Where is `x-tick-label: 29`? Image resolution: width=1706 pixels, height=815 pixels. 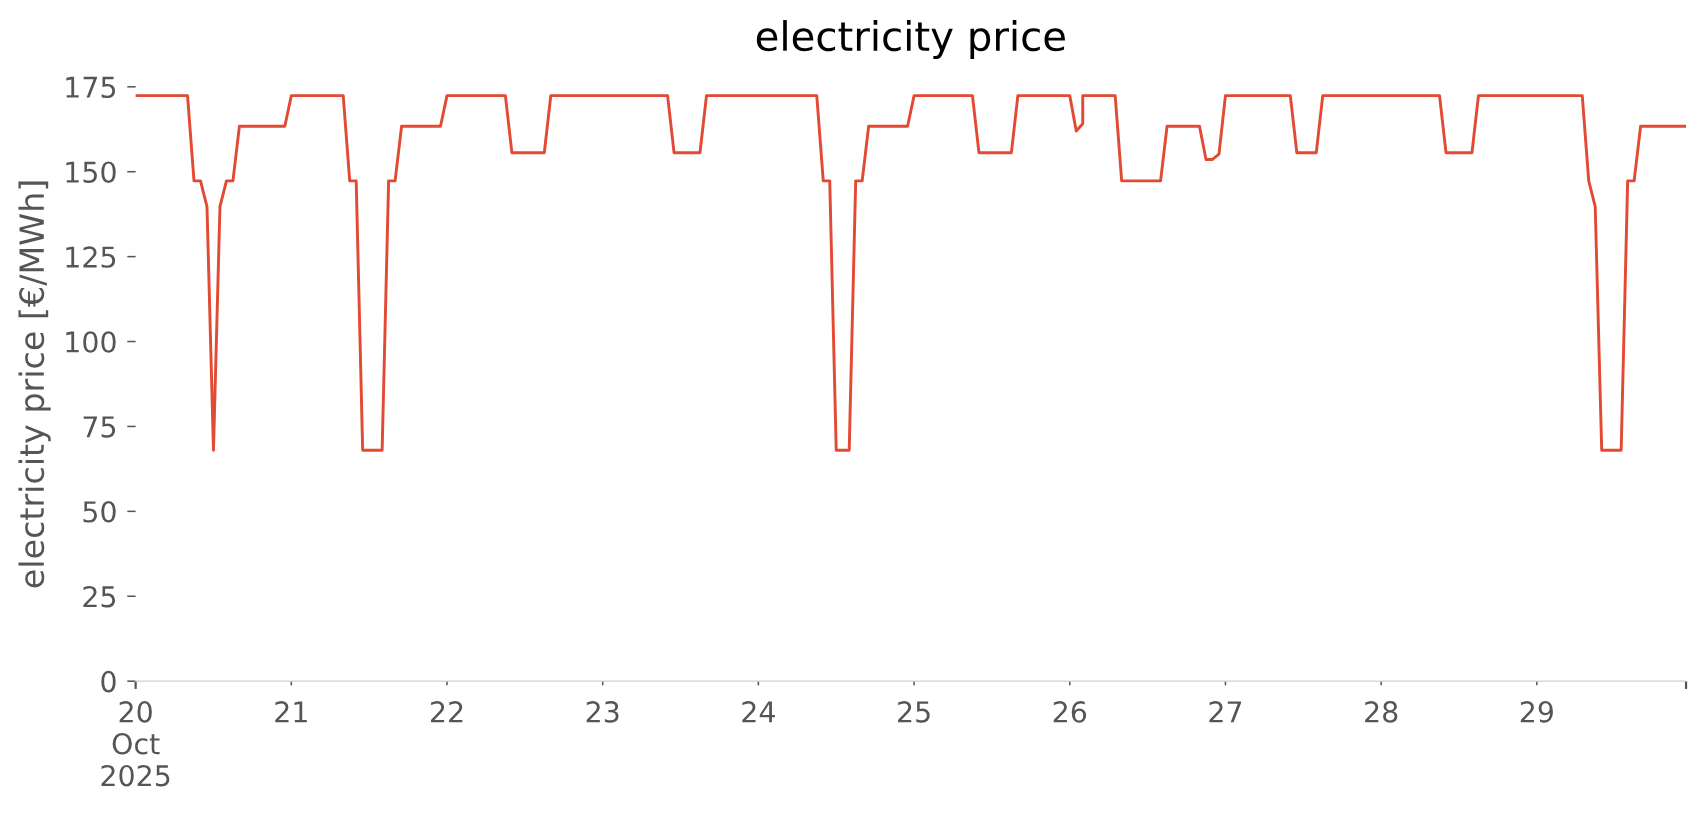
x-tick-label: 29 is located at coordinates (1536, 712).